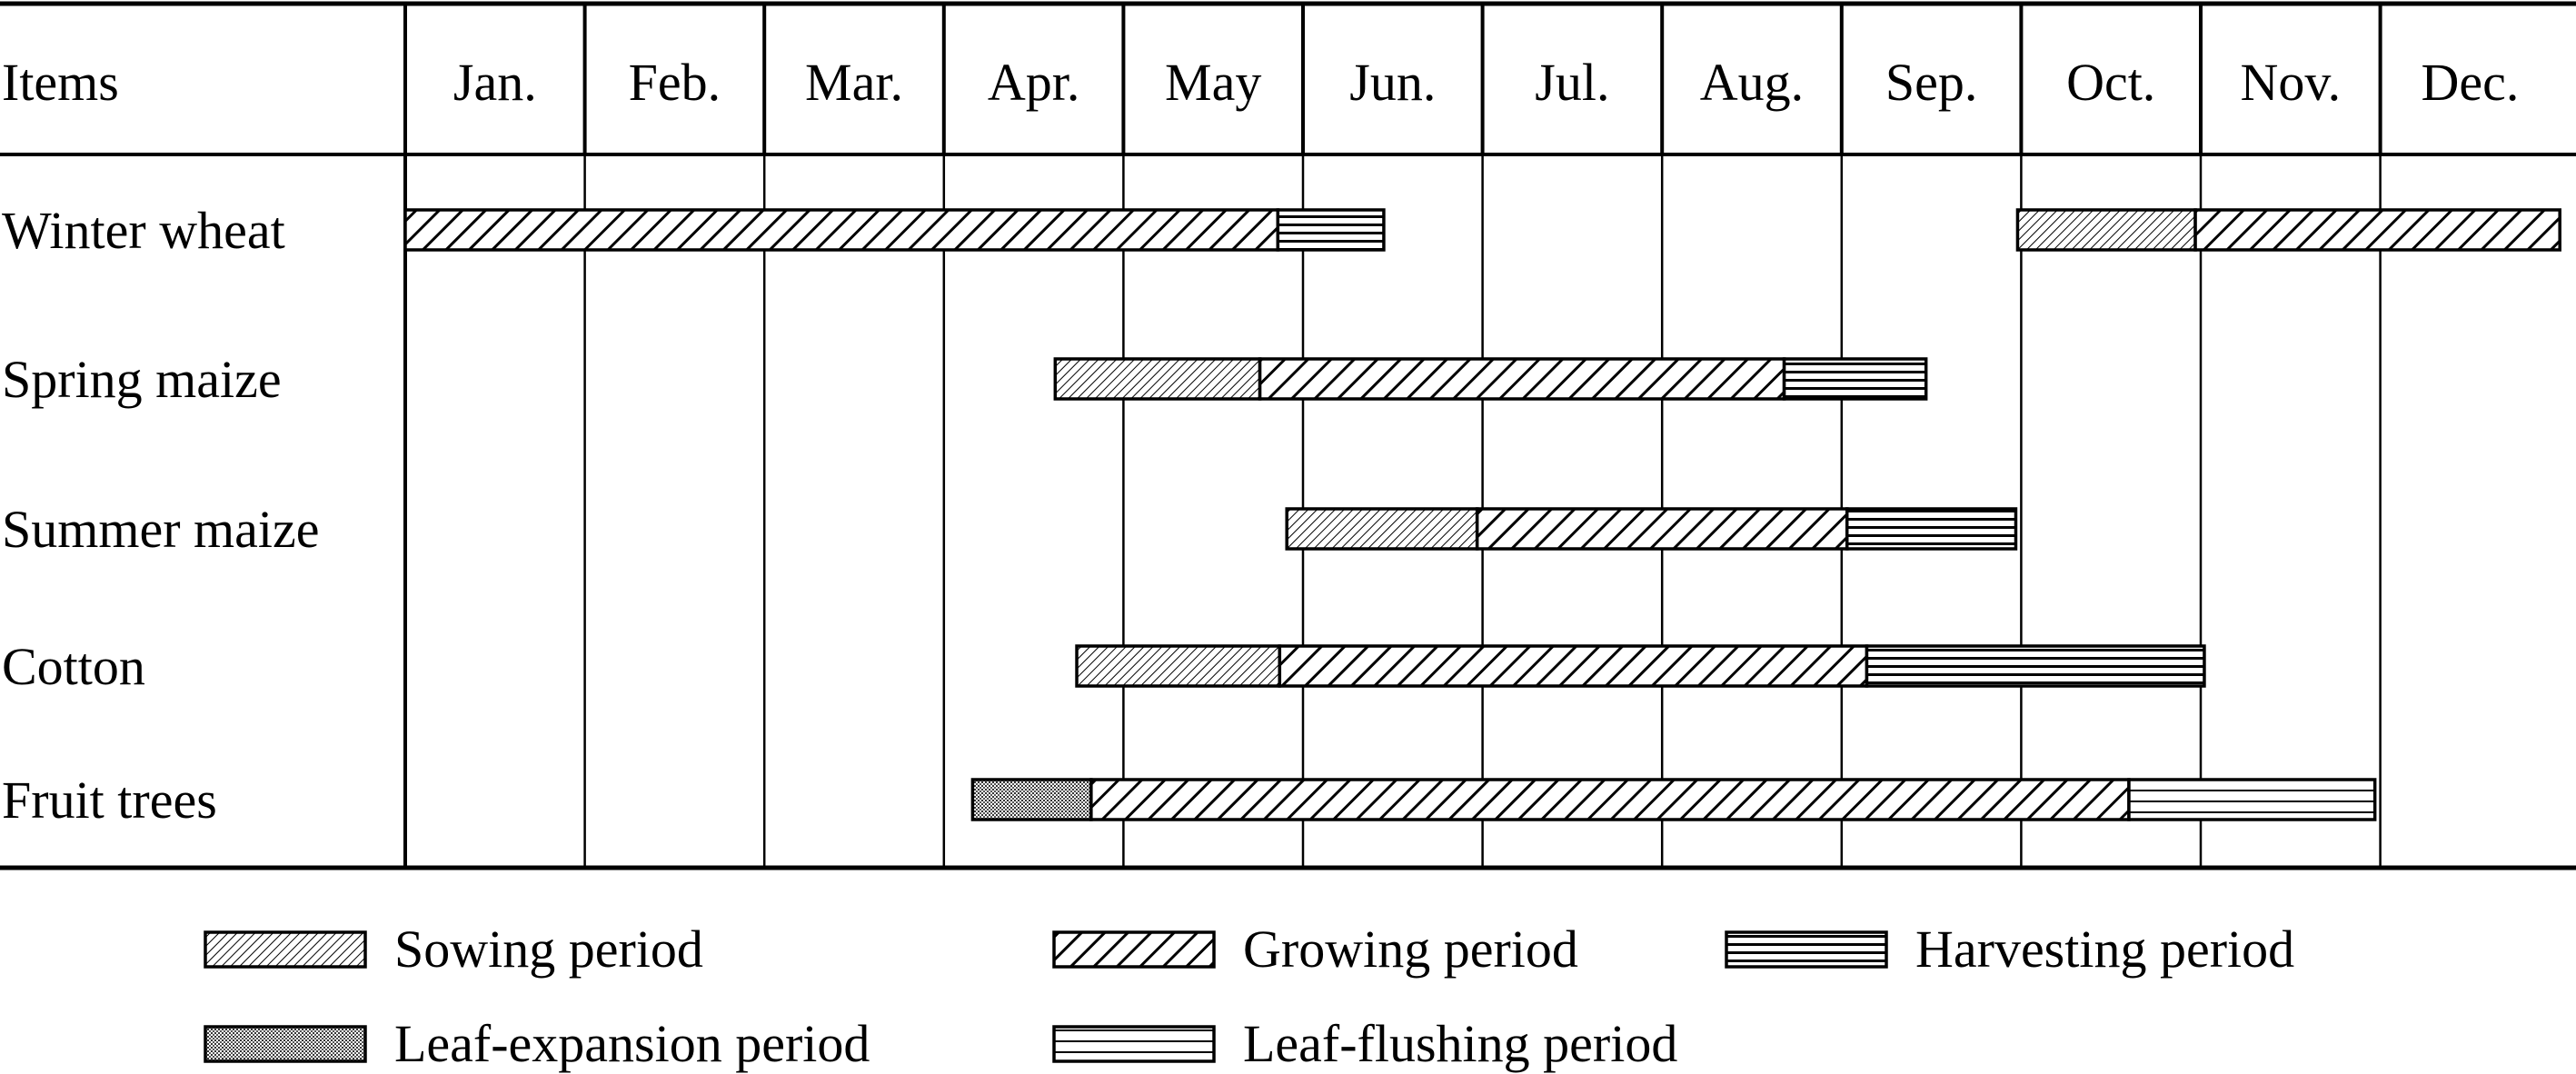 This screenshot has width=2576, height=1074. I want to click on fruit-trees-leaf-expansion-segment, so click(1031, 799).